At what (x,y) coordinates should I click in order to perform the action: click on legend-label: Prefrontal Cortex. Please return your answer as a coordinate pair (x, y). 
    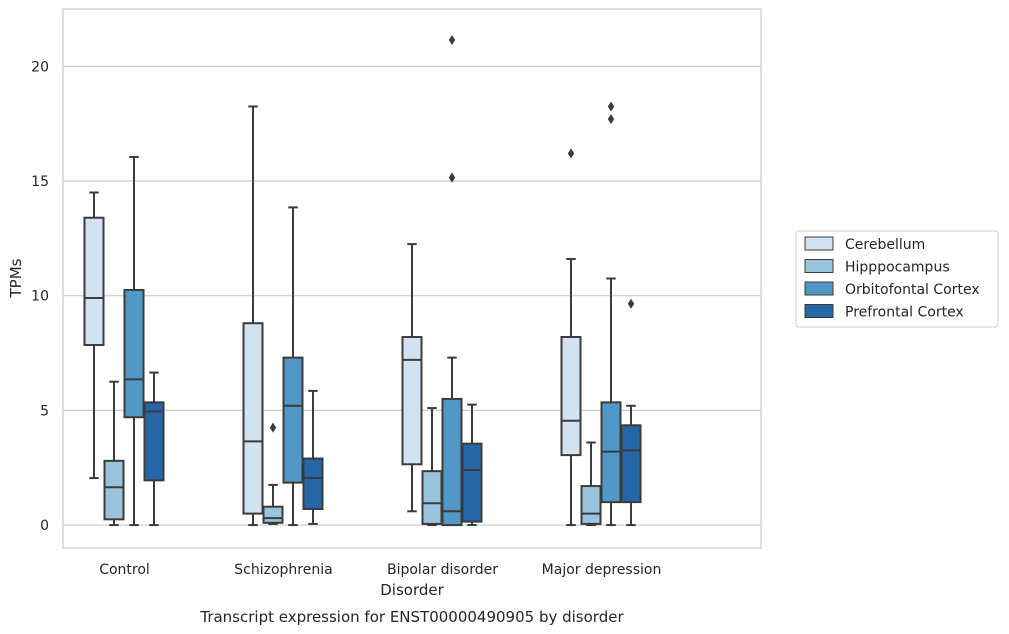
    Looking at the image, I should click on (904, 313).